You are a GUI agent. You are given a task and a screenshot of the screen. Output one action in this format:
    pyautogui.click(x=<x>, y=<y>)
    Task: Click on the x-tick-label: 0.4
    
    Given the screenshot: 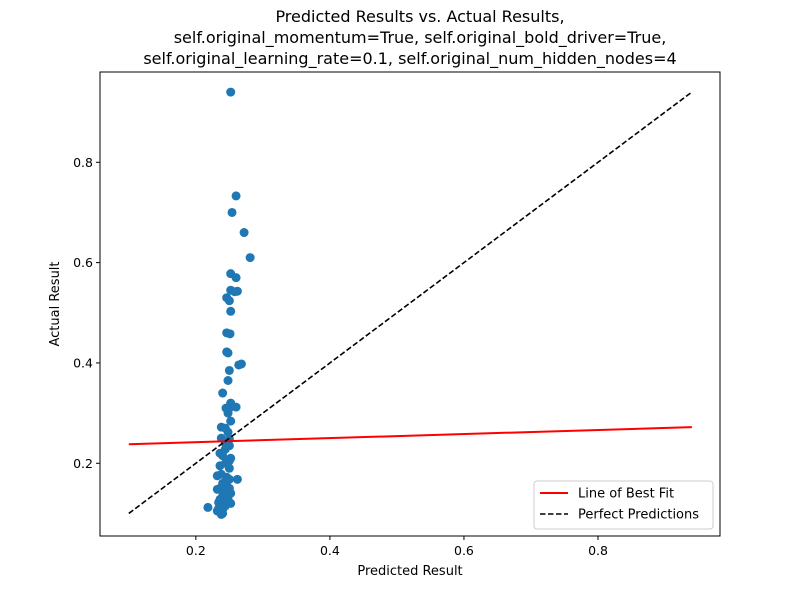 What is the action you would take?
    pyautogui.click(x=330, y=550)
    